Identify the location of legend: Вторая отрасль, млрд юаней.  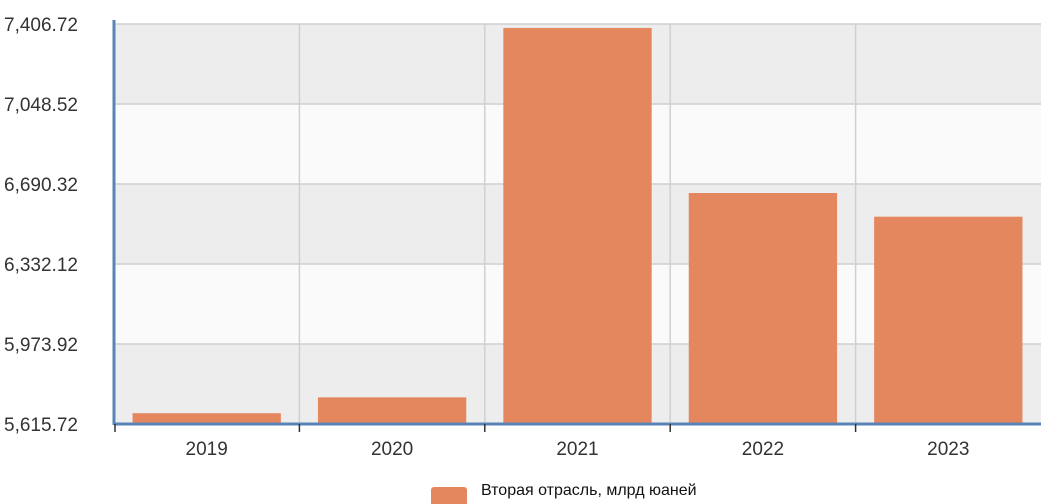
(564, 493).